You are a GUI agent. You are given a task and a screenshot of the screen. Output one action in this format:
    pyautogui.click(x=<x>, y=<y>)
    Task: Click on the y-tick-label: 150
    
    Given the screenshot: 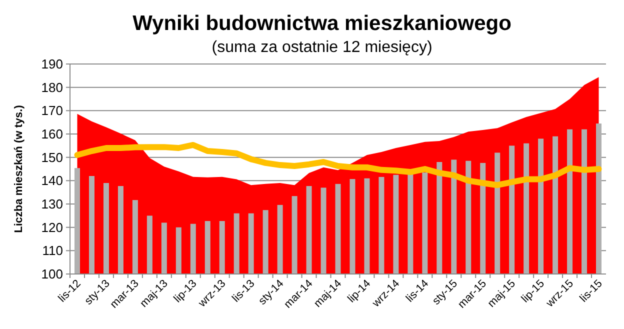 What is the action you would take?
    pyautogui.click(x=52, y=157)
    